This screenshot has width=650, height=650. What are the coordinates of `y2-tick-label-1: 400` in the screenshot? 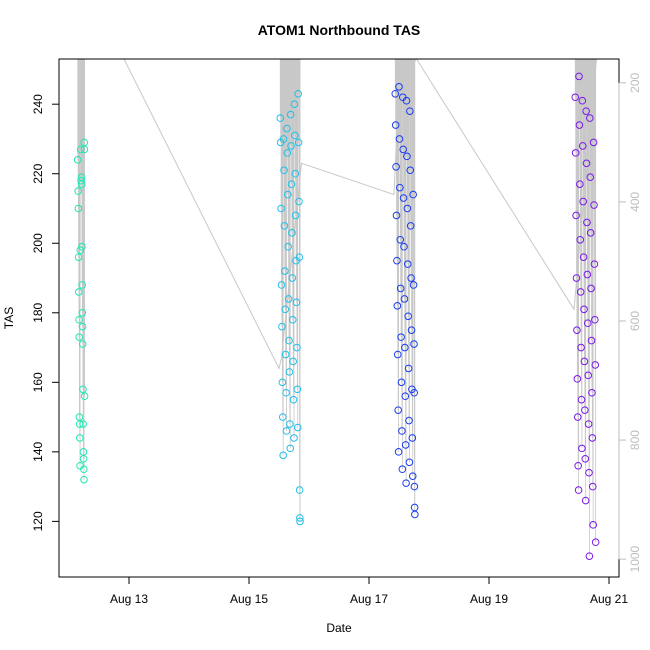 It's located at (635, 202).